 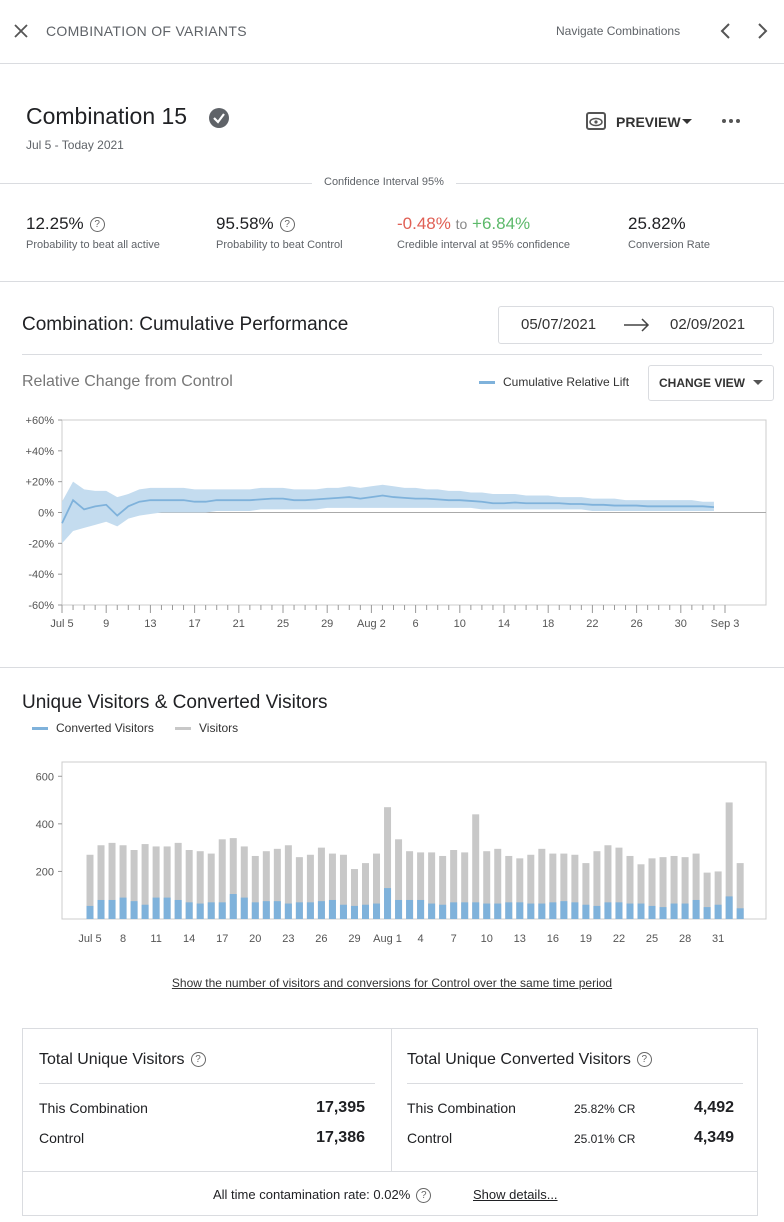 I want to click on y-tick-label: -60%, so click(x=41, y=606).